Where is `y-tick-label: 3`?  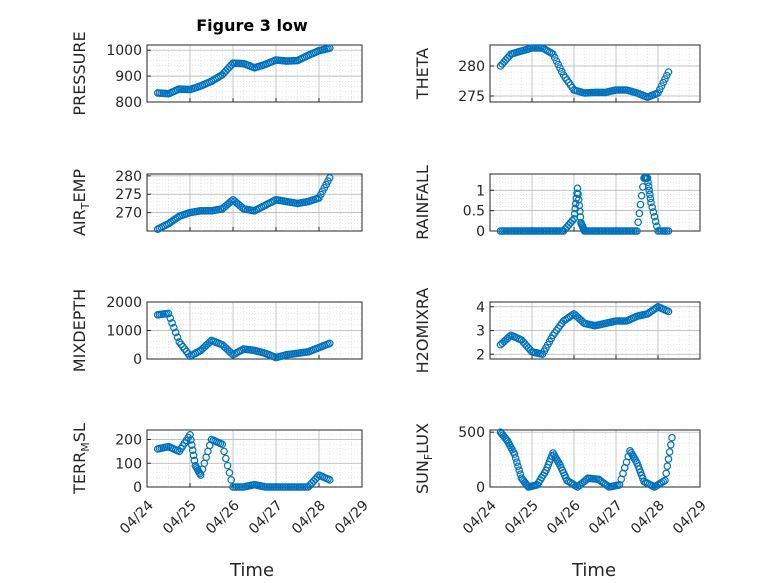 y-tick-label: 3 is located at coordinates (480, 332).